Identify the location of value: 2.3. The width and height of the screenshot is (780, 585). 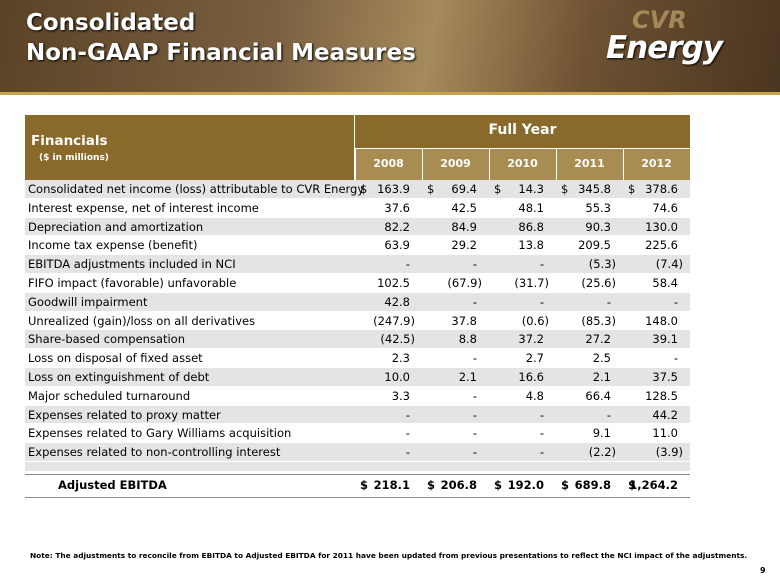
(400, 358).